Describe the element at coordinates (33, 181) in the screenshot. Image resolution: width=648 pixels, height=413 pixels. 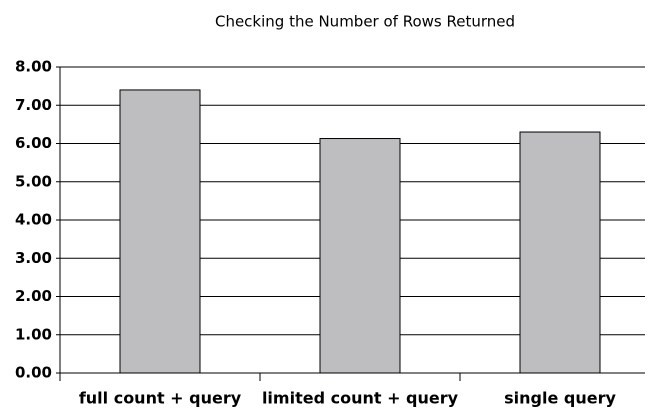
I see `y-tick-label: 5.00` at that location.